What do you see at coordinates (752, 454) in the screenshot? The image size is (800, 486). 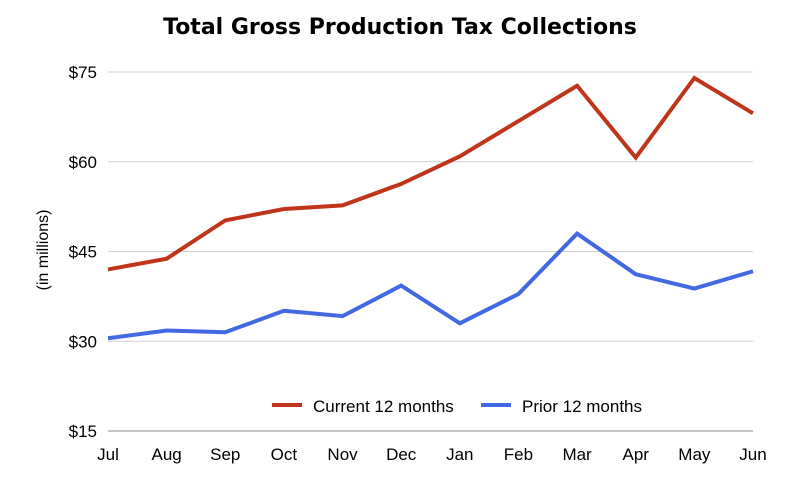 I see `x-tick-label: Jun` at bounding box center [752, 454].